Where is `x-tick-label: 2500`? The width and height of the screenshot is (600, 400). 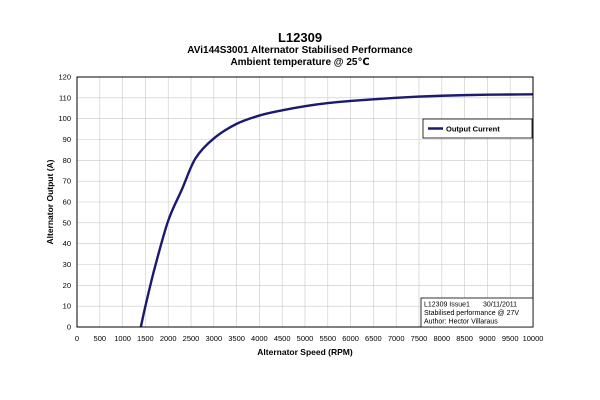 x-tick-label: 2500 is located at coordinates (191, 338).